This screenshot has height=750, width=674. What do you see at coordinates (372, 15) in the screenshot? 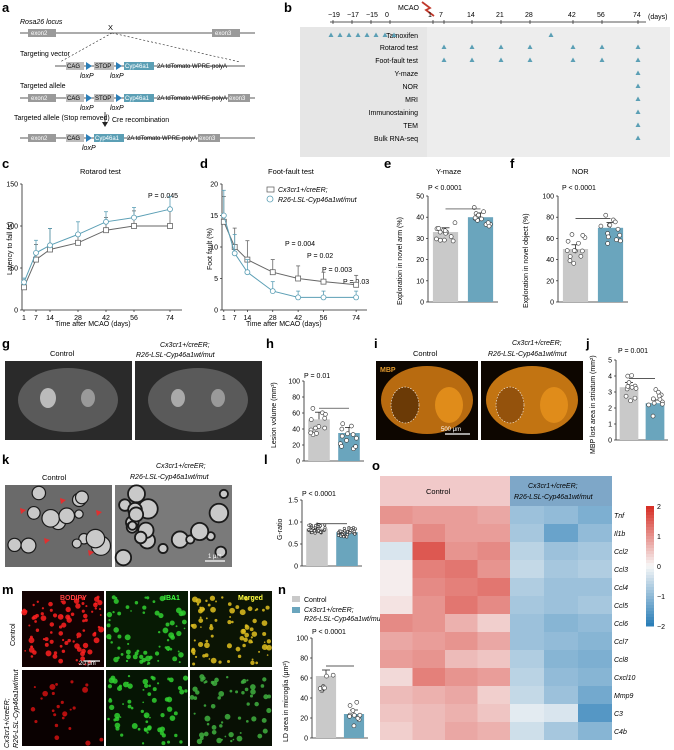
I see `timeline-tick-label: −15` at bounding box center [372, 15].